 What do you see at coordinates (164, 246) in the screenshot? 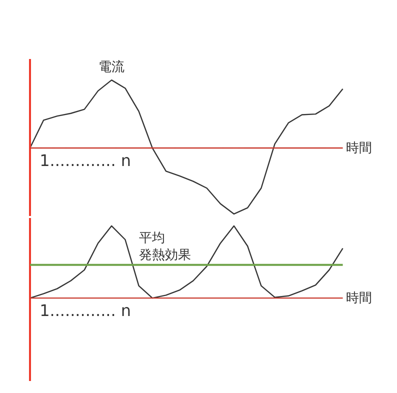
I see `ref-line-label: 平均発熱効果` at bounding box center [164, 246].